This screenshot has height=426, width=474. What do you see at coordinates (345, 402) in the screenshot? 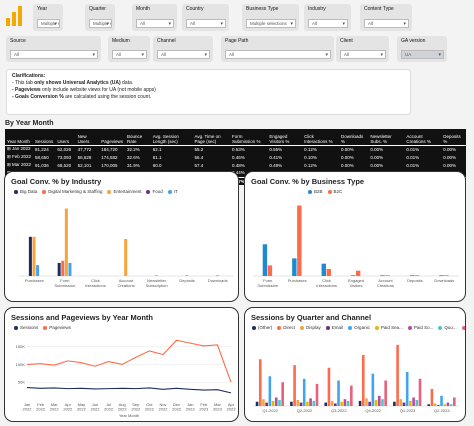
I see `bar-paid-so-q3-2022` at bounding box center [345, 402].